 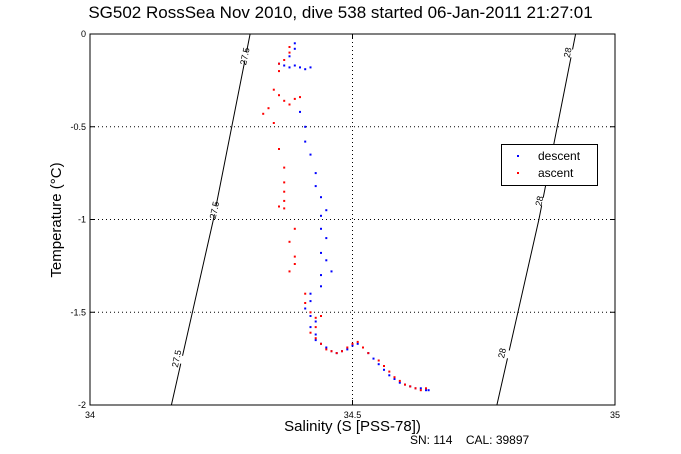 What do you see at coordinates (82, 405) in the screenshot?
I see `y-tick-label: -2` at bounding box center [82, 405].